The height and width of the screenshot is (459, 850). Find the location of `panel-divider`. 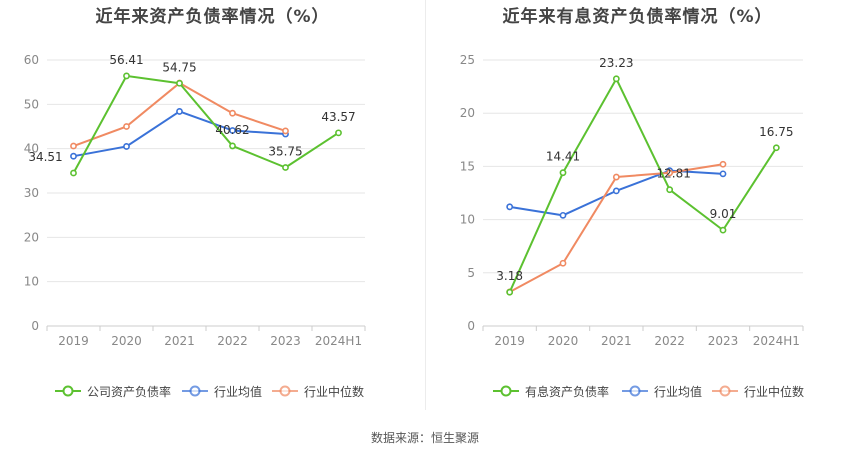

panel-divider is located at coordinates (425, 205).